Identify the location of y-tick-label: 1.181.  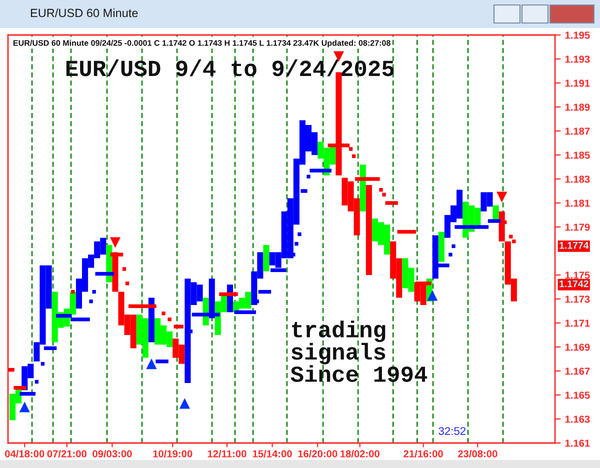
(577, 203).